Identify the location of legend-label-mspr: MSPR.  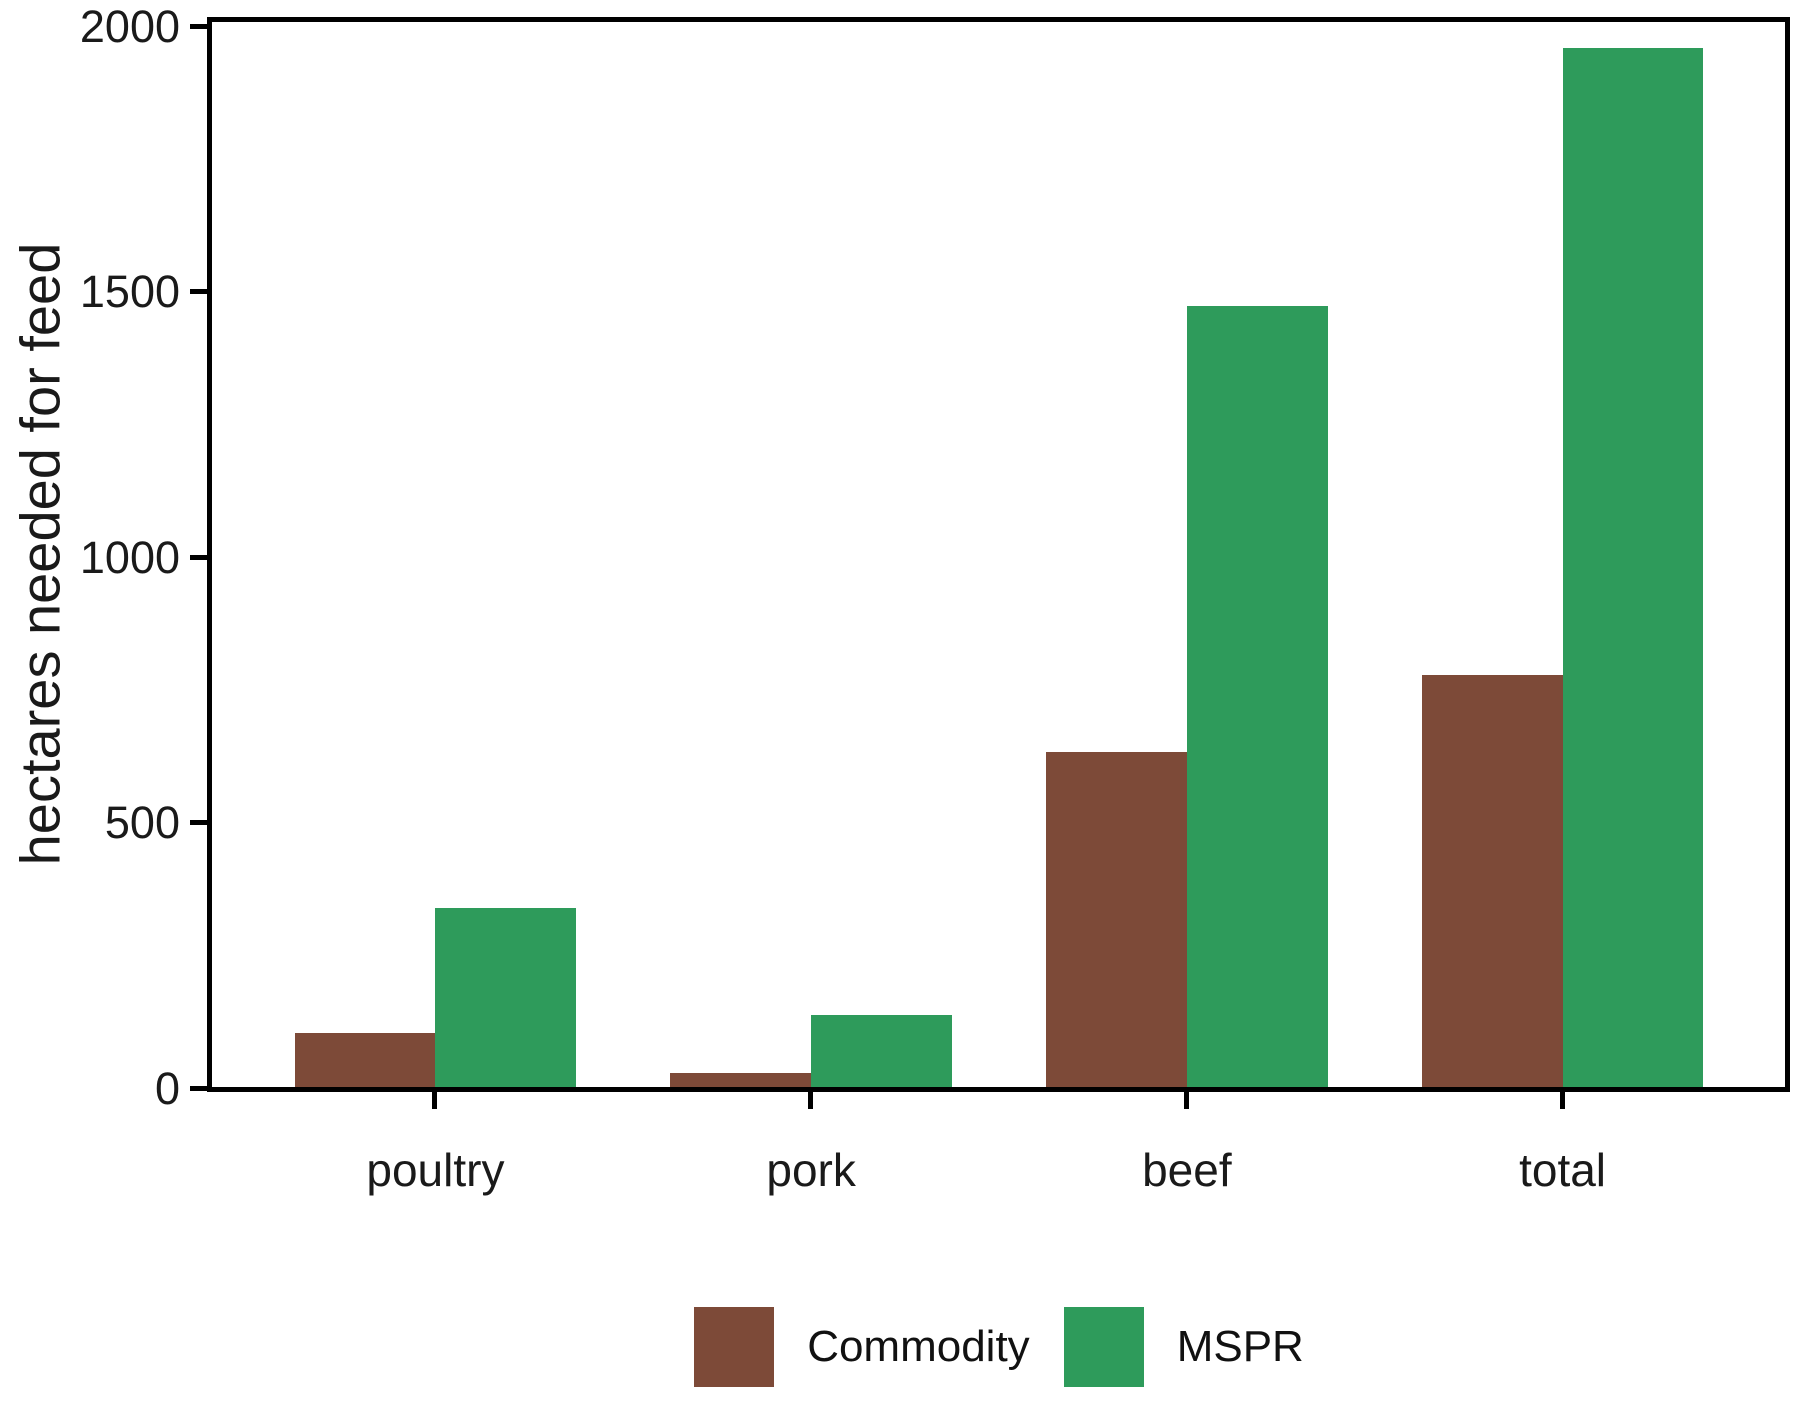
(1240, 1346).